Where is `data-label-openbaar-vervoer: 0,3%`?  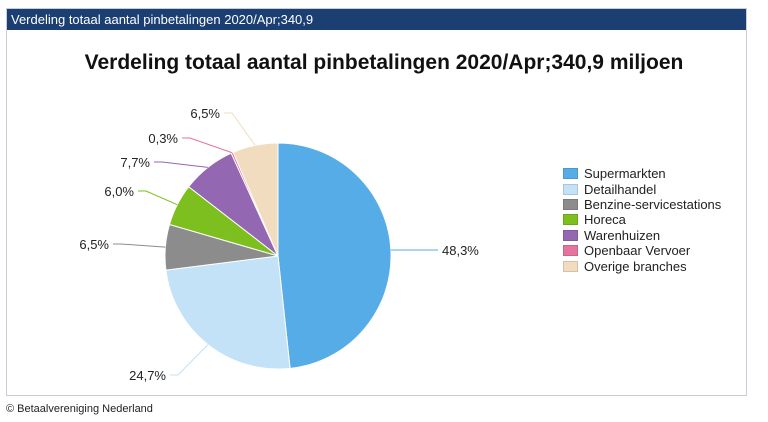 data-label-openbaar-vervoer: 0,3% is located at coordinates (163, 138).